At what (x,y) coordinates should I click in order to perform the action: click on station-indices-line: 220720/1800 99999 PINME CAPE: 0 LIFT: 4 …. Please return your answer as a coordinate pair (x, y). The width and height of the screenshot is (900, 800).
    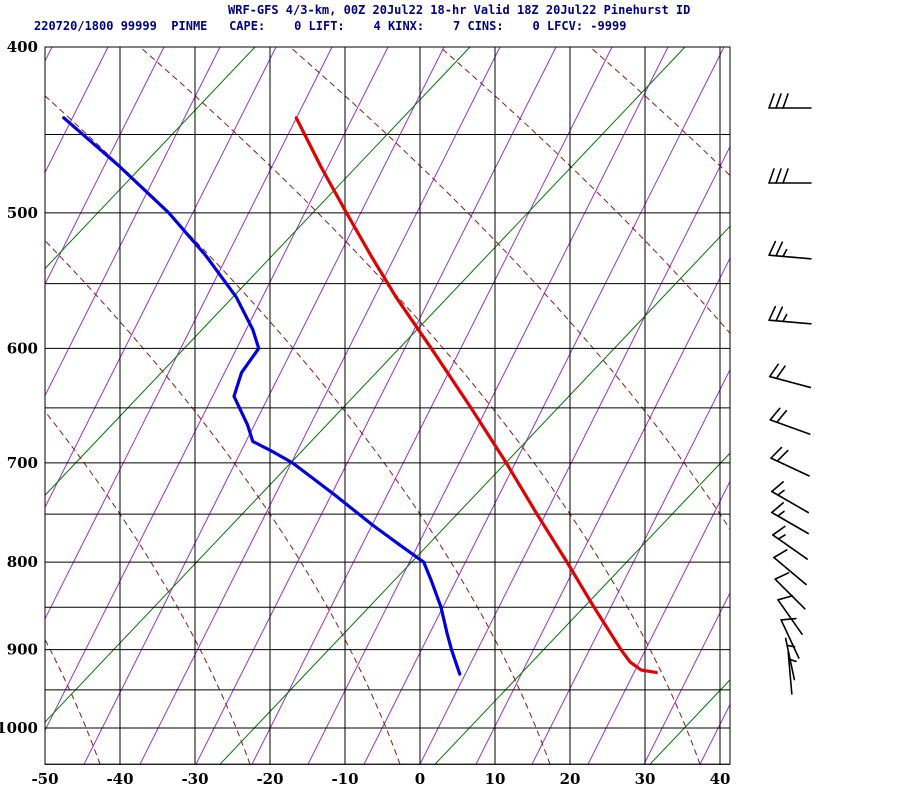
    Looking at the image, I should click on (330, 26).